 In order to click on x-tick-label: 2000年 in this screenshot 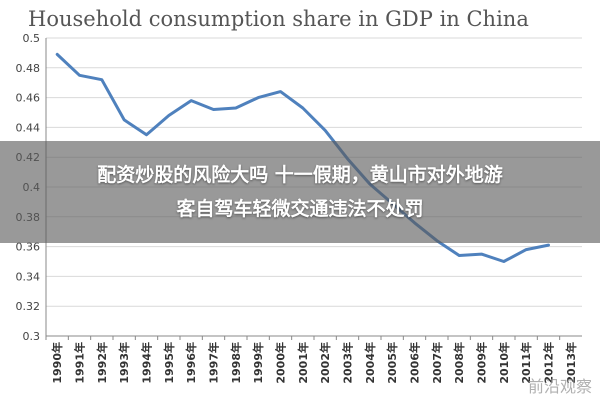, I will do `click(281, 363)`.